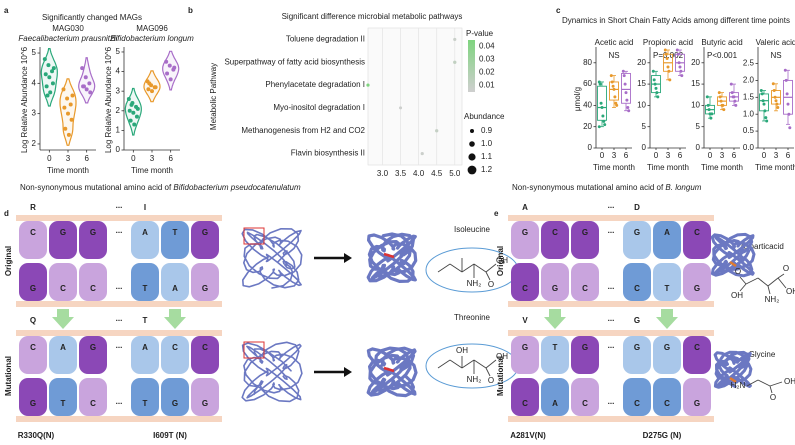 The width and height of the screenshot is (795, 445). I want to click on chart-title: MAG096, so click(152, 28).